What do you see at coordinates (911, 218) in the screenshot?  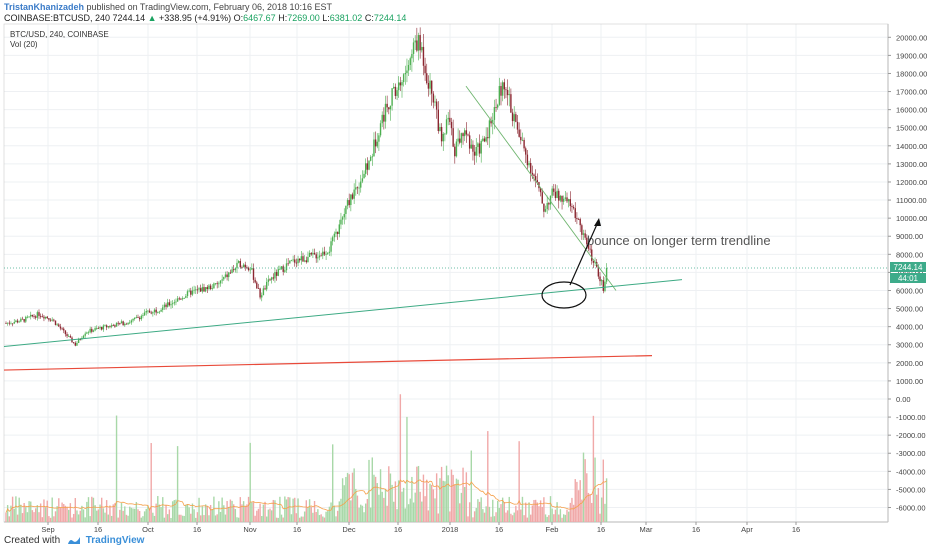 I see `y-tick-label: 10000.00` at bounding box center [911, 218].